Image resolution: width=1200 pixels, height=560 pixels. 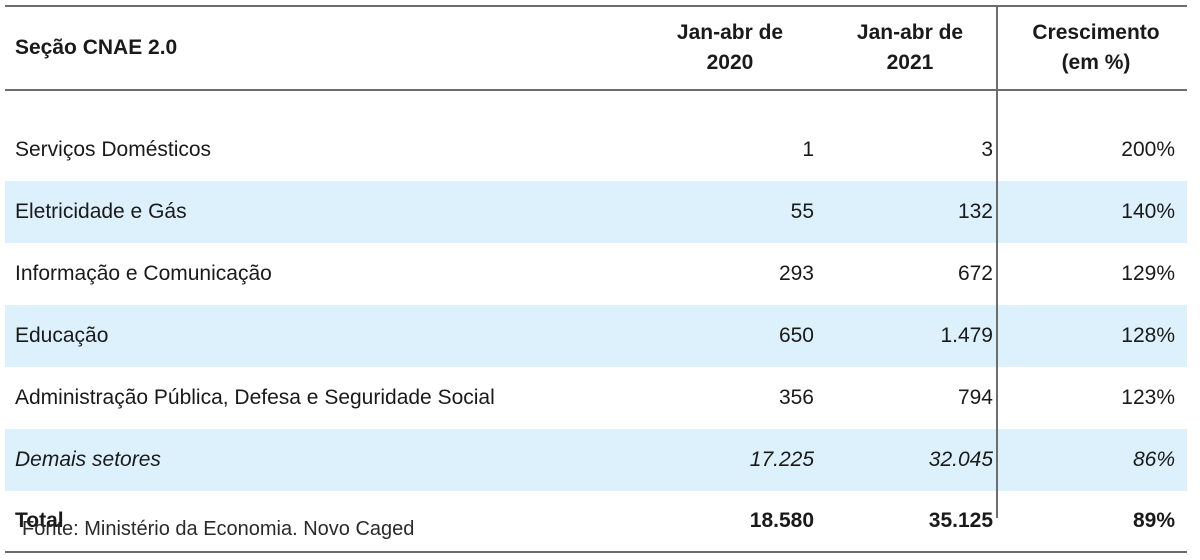 I want to click on cell-2020: 1, so click(x=808, y=149).